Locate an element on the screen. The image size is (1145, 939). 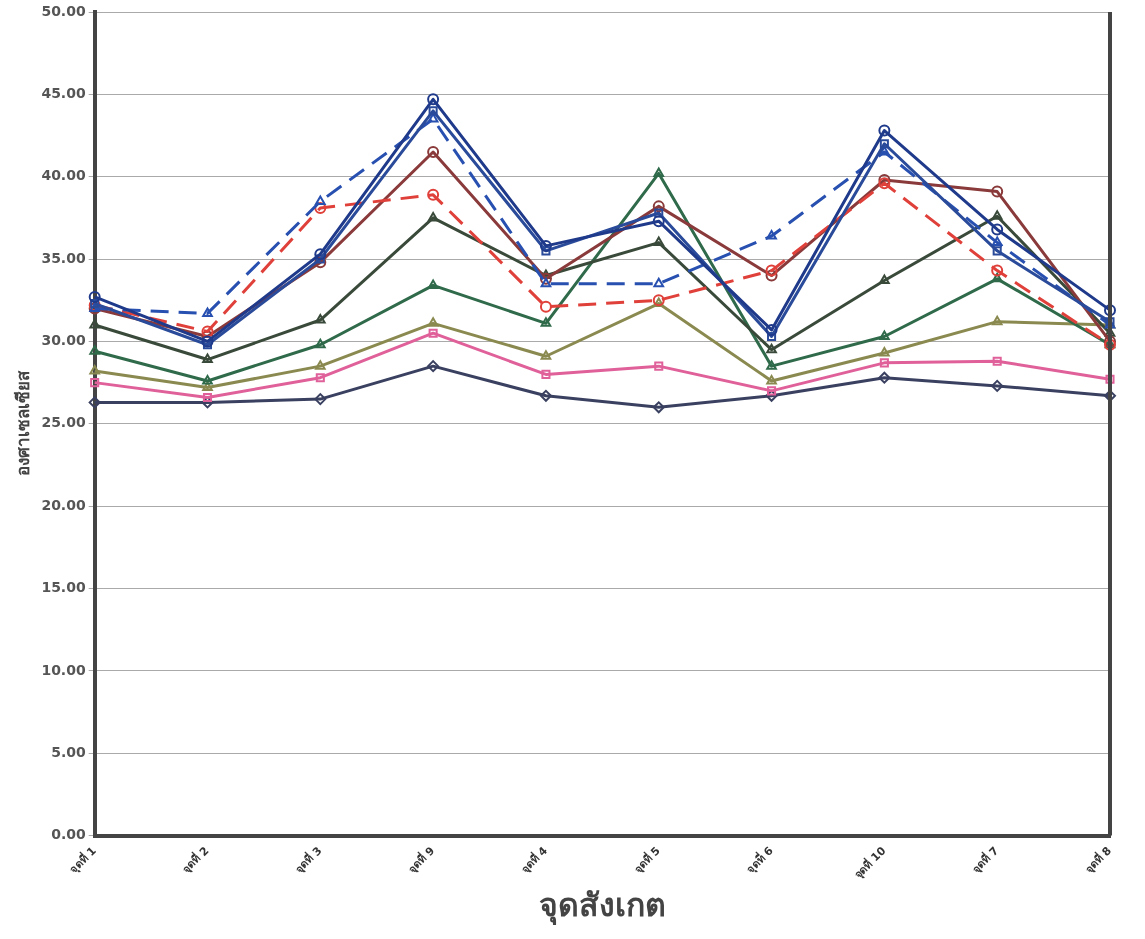
y-tick-label: 15.00 is located at coordinates (63, 587).